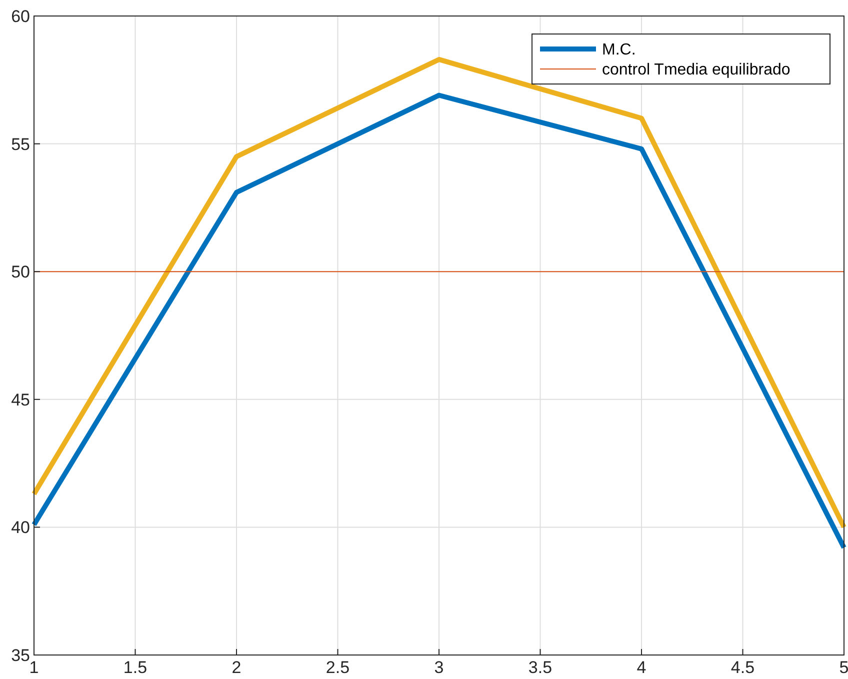  What do you see at coordinates (439, 667) in the screenshot?
I see `x-tick-label: 3` at bounding box center [439, 667].